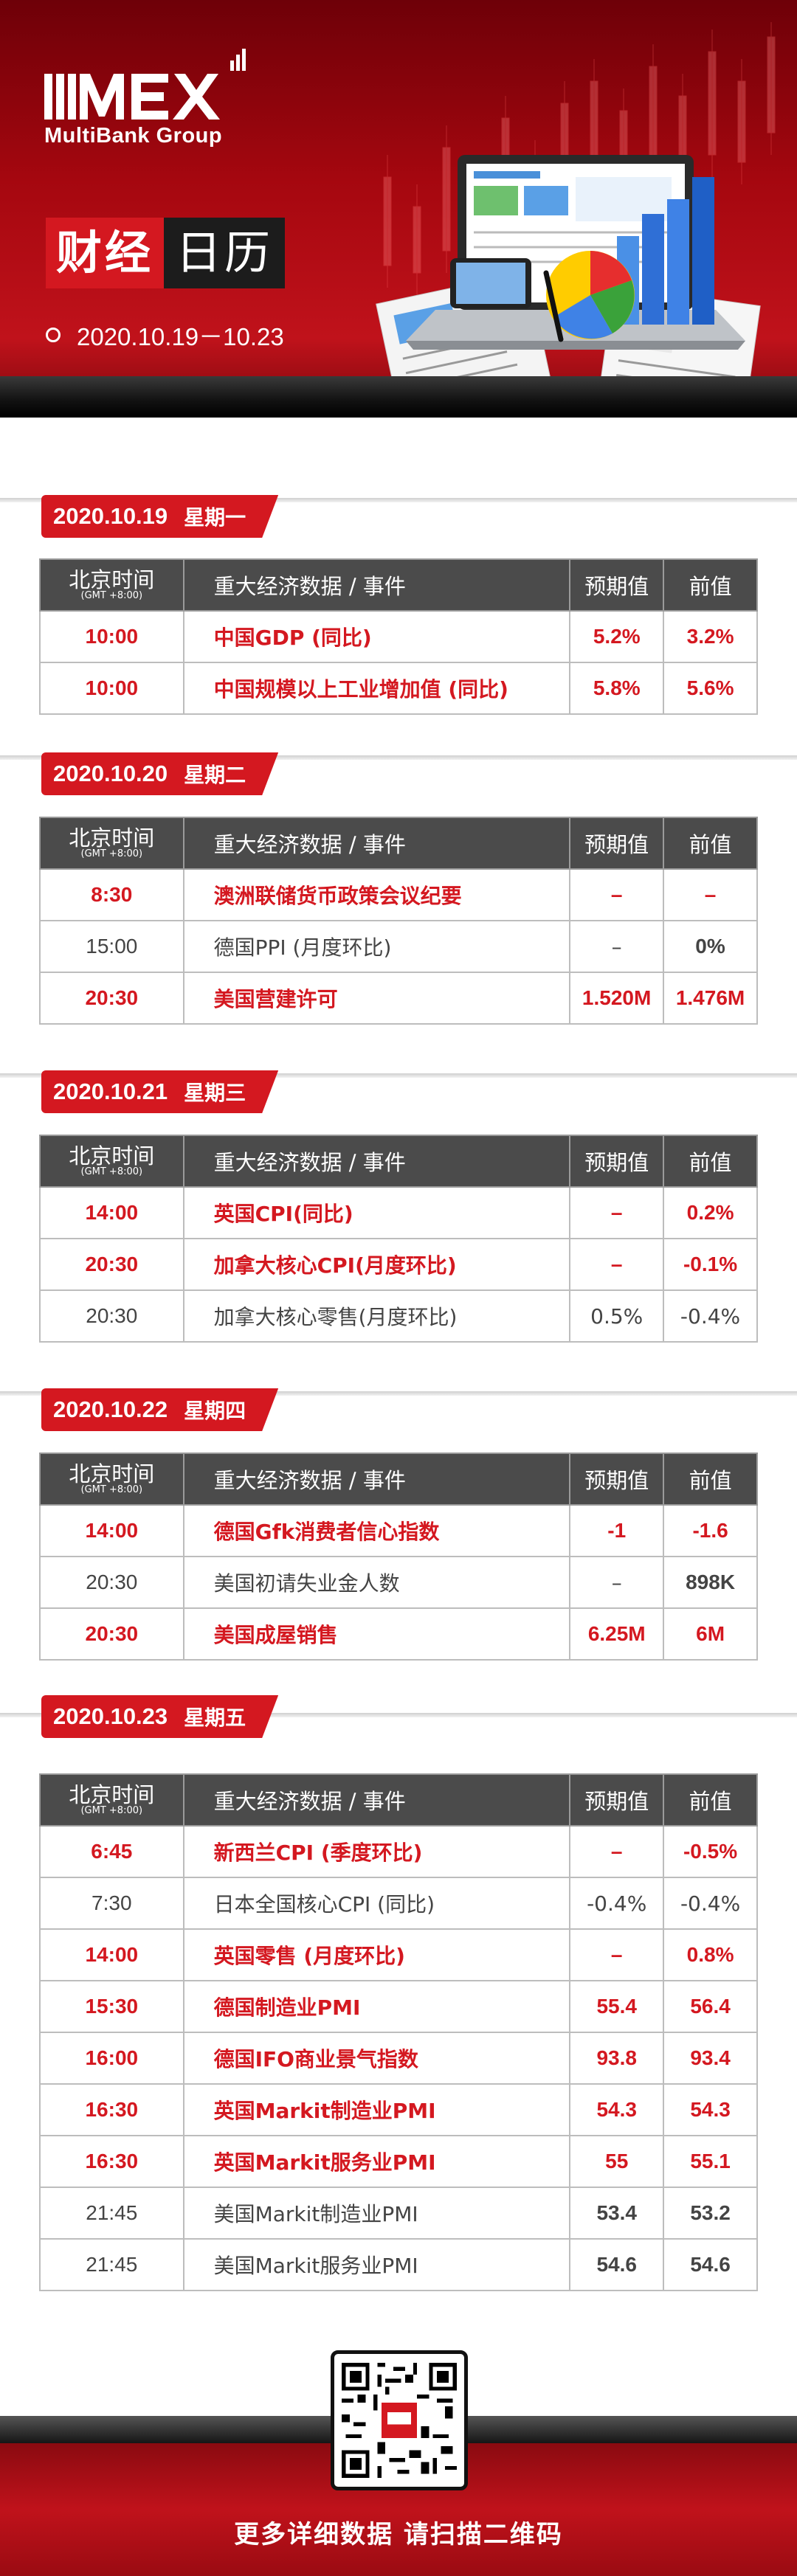  What do you see at coordinates (398, 1583) in the screenshot?
I see `table-row: 20:30 美国初请失业金人数 – 898K` at bounding box center [398, 1583].